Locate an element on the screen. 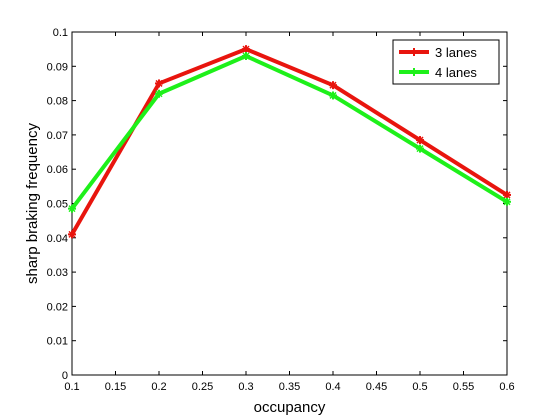  legend-label: 4 lanes is located at coordinates (456, 72).